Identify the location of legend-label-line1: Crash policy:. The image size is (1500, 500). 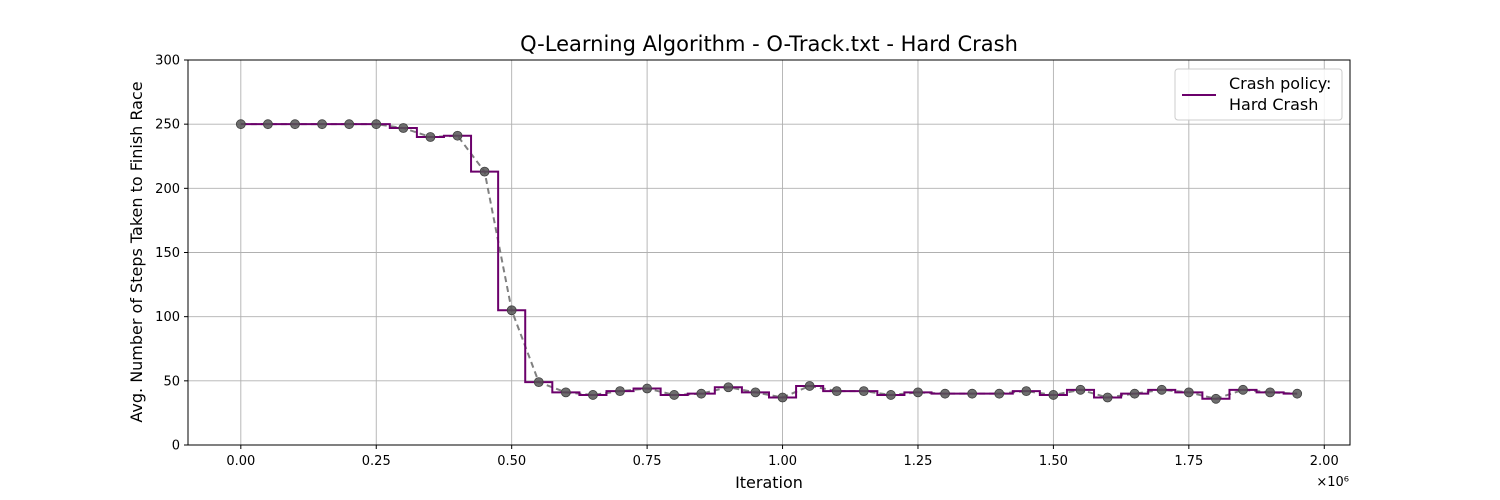
(1280, 83).